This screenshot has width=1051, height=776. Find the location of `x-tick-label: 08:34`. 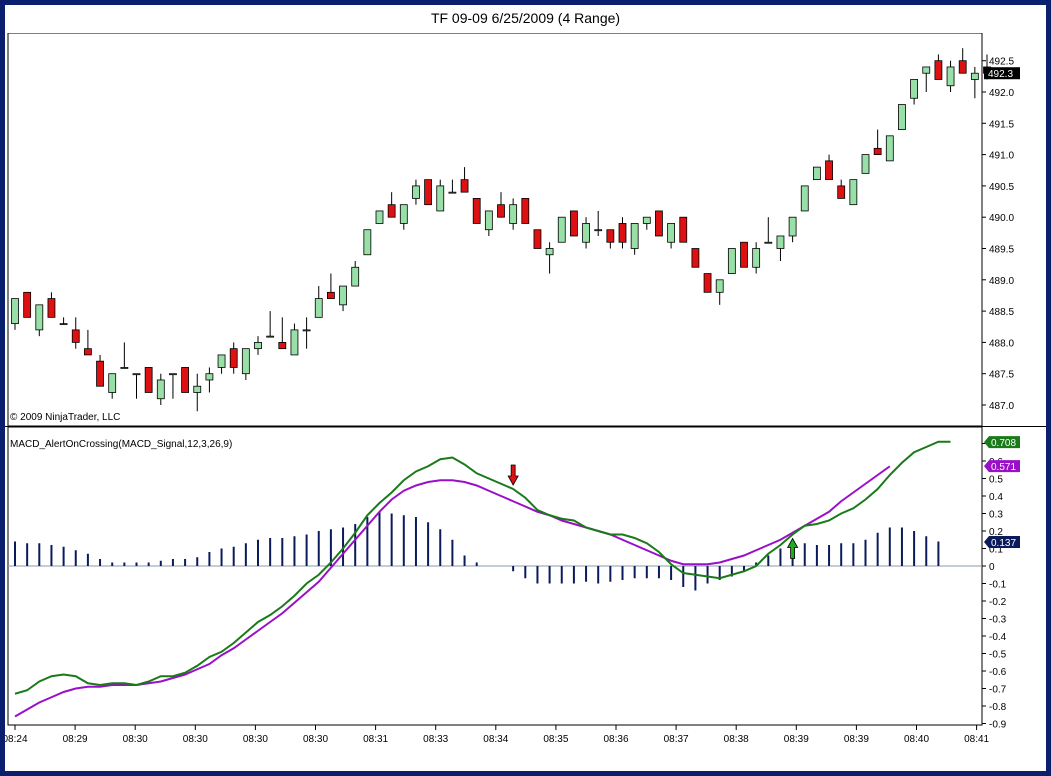

x-tick-label: 08:34 is located at coordinates (495, 739).